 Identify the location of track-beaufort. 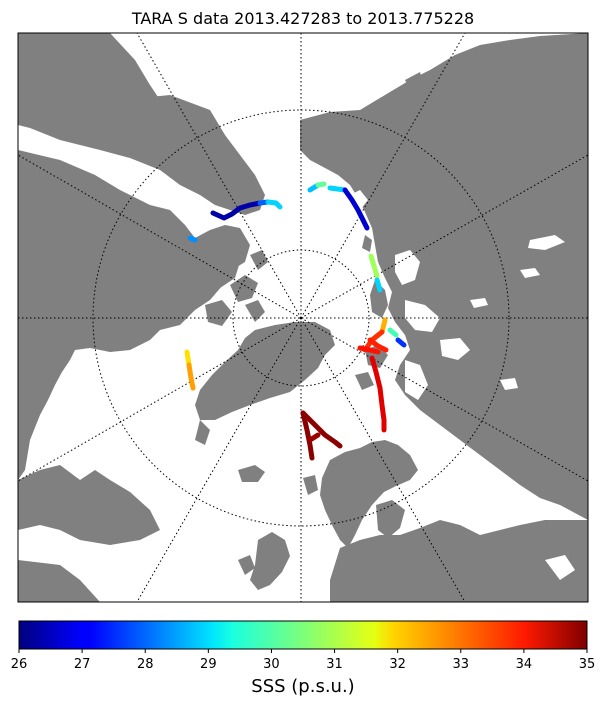
(192, 239).